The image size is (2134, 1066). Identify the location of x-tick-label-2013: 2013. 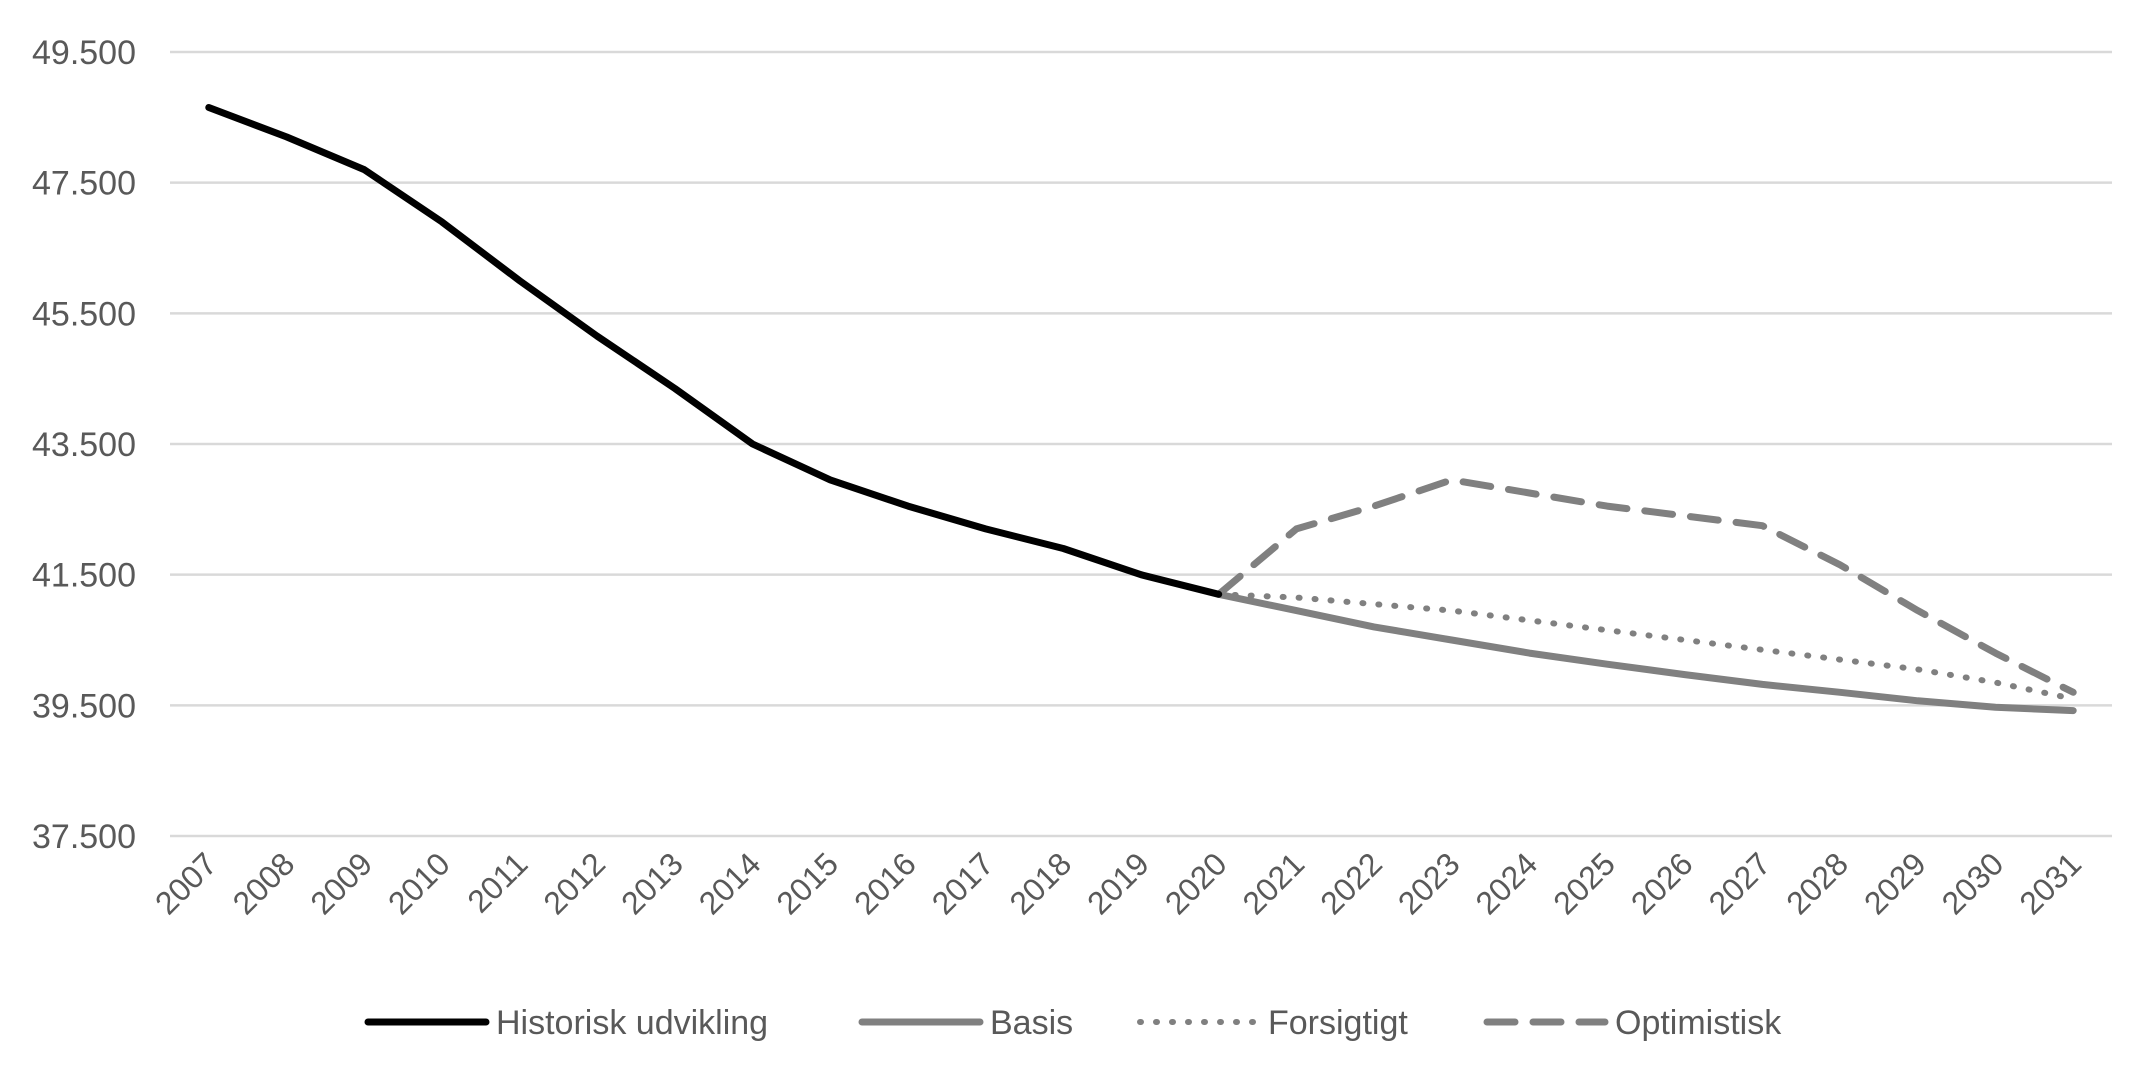
(652, 883).